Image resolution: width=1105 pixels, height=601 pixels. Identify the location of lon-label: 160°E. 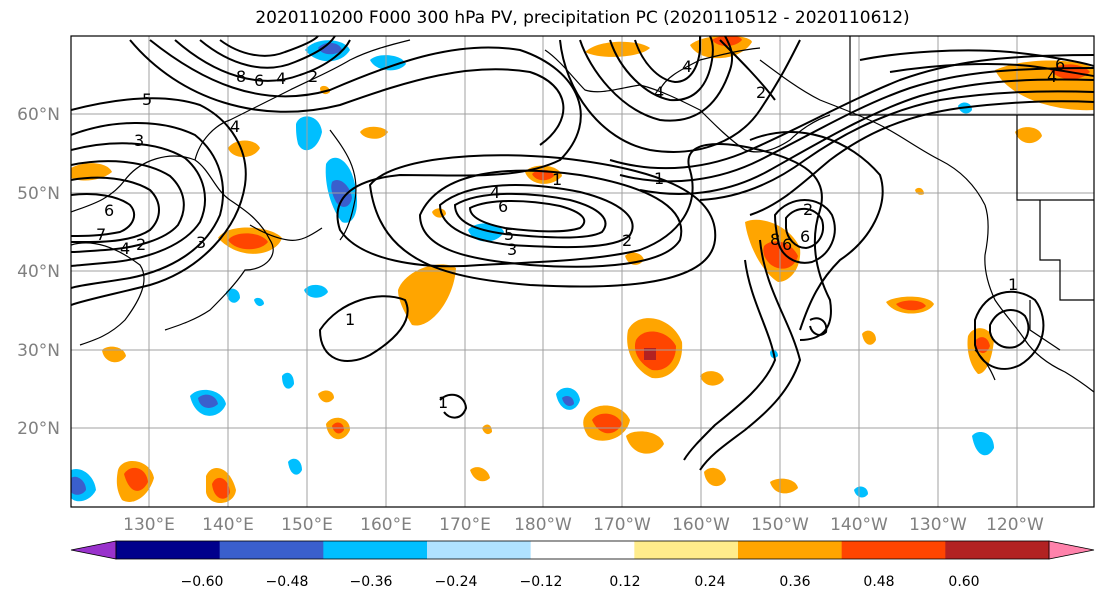
(386, 525).